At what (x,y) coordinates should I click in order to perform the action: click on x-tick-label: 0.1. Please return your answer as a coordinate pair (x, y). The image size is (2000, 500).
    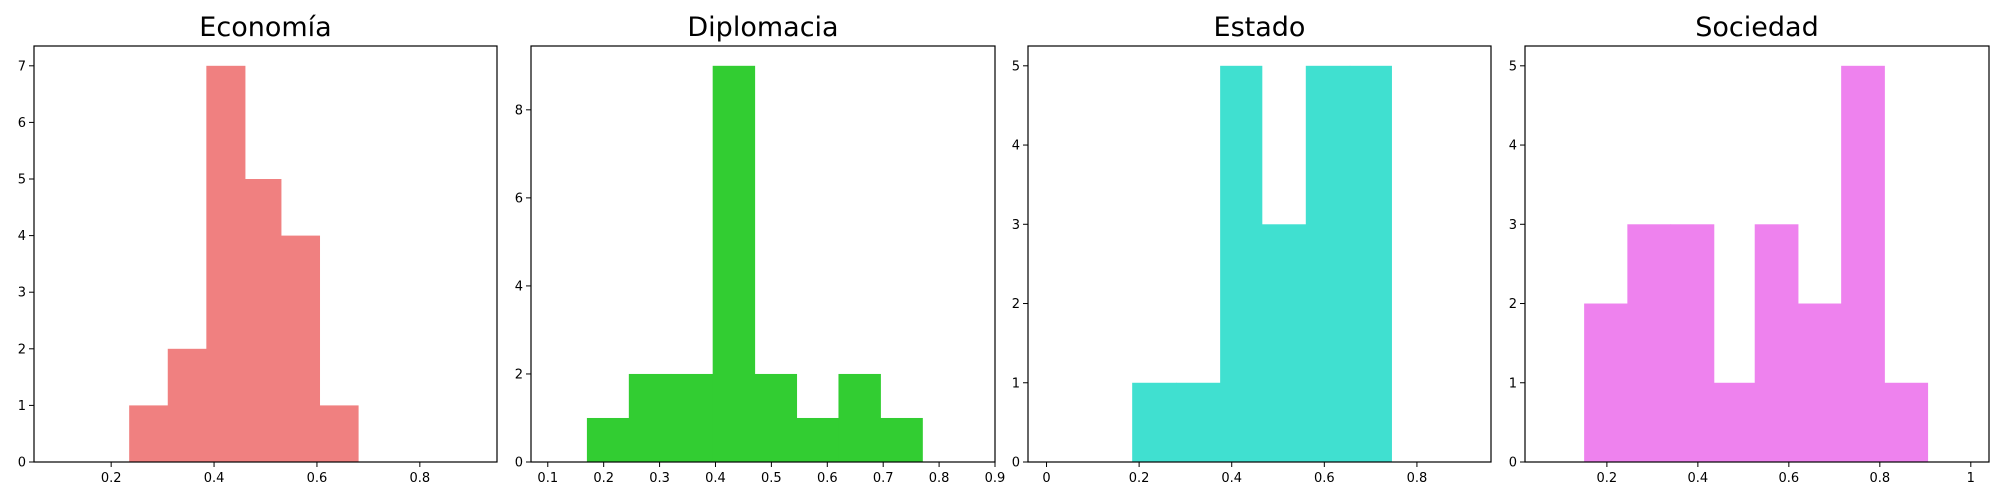
    Looking at the image, I should click on (547, 478).